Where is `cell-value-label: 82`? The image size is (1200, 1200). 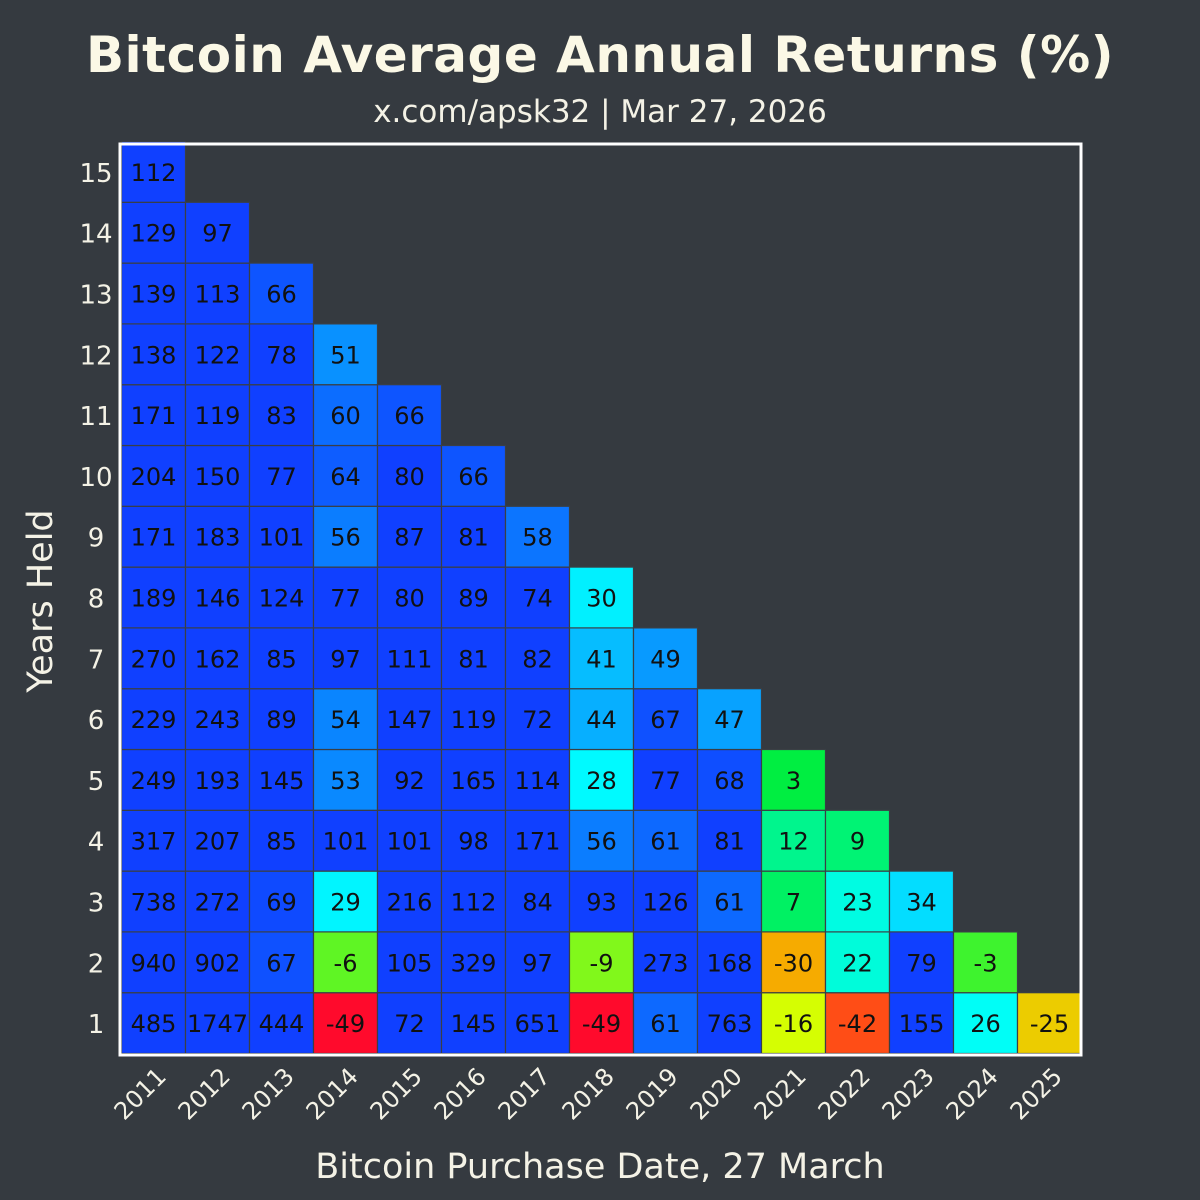 cell-value-label: 82 is located at coordinates (537, 659).